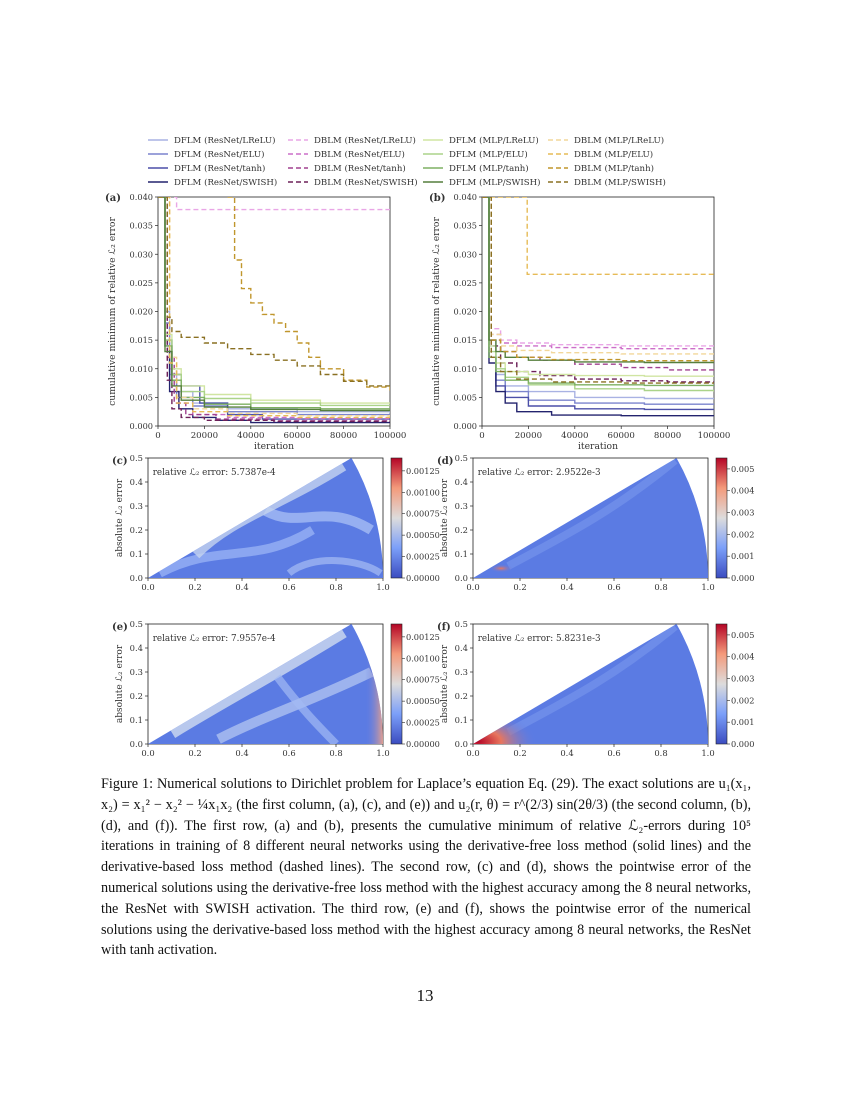 Image resolution: width=850 pixels, height=1100 pixels. I want to click on panel-label: (d), so click(445, 461).